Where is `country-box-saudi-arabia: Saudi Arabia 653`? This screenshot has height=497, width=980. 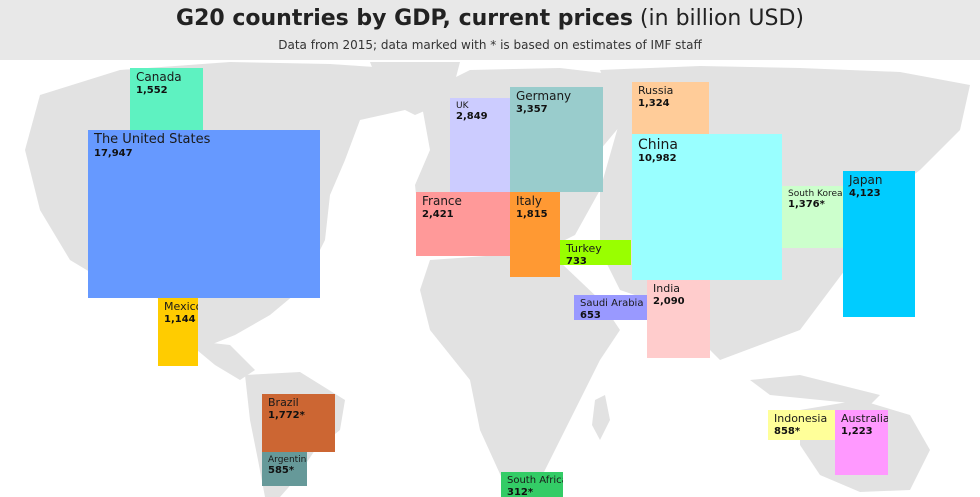 country-box-saudi-arabia: Saudi Arabia 653 is located at coordinates (610, 307).